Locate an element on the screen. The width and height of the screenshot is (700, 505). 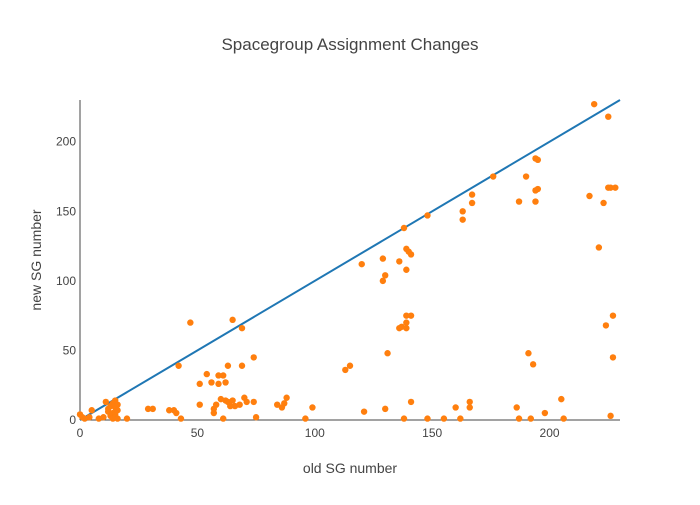
y-tick-label: 150 is located at coordinates (66, 211).